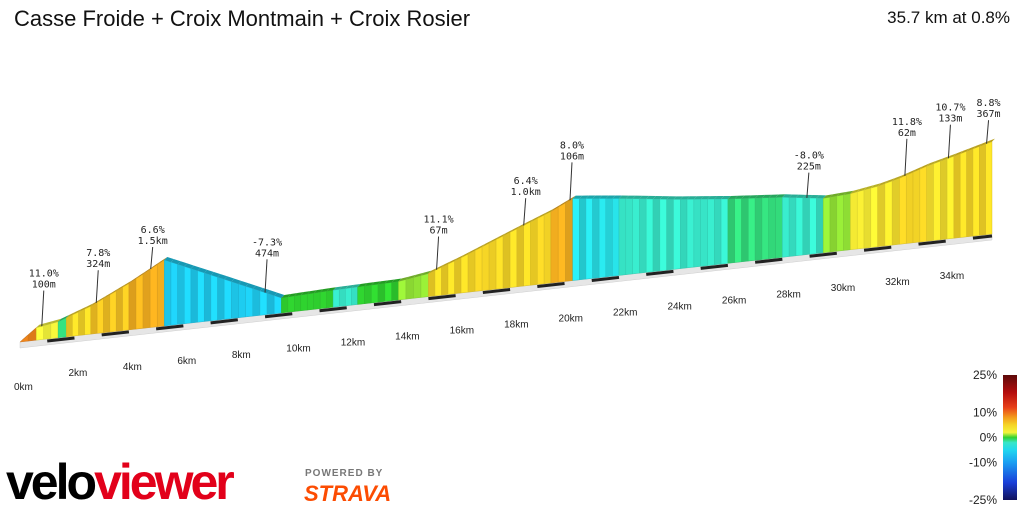 The image size is (1024, 512). What do you see at coordinates (983, 463) in the screenshot?
I see `legend-tick-label: -10%` at bounding box center [983, 463].